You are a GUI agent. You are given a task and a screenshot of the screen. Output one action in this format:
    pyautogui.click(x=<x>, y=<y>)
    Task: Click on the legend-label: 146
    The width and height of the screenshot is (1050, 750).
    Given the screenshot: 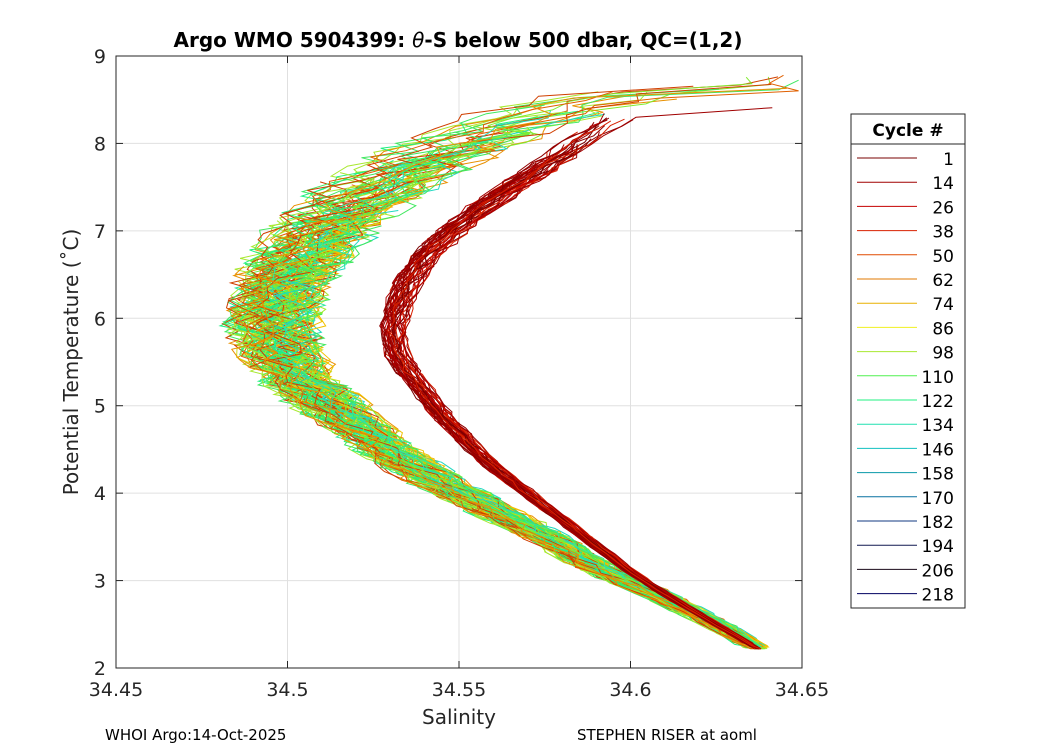 What is the action you would take?
    pyautogui.click(x=938, y=450)
    